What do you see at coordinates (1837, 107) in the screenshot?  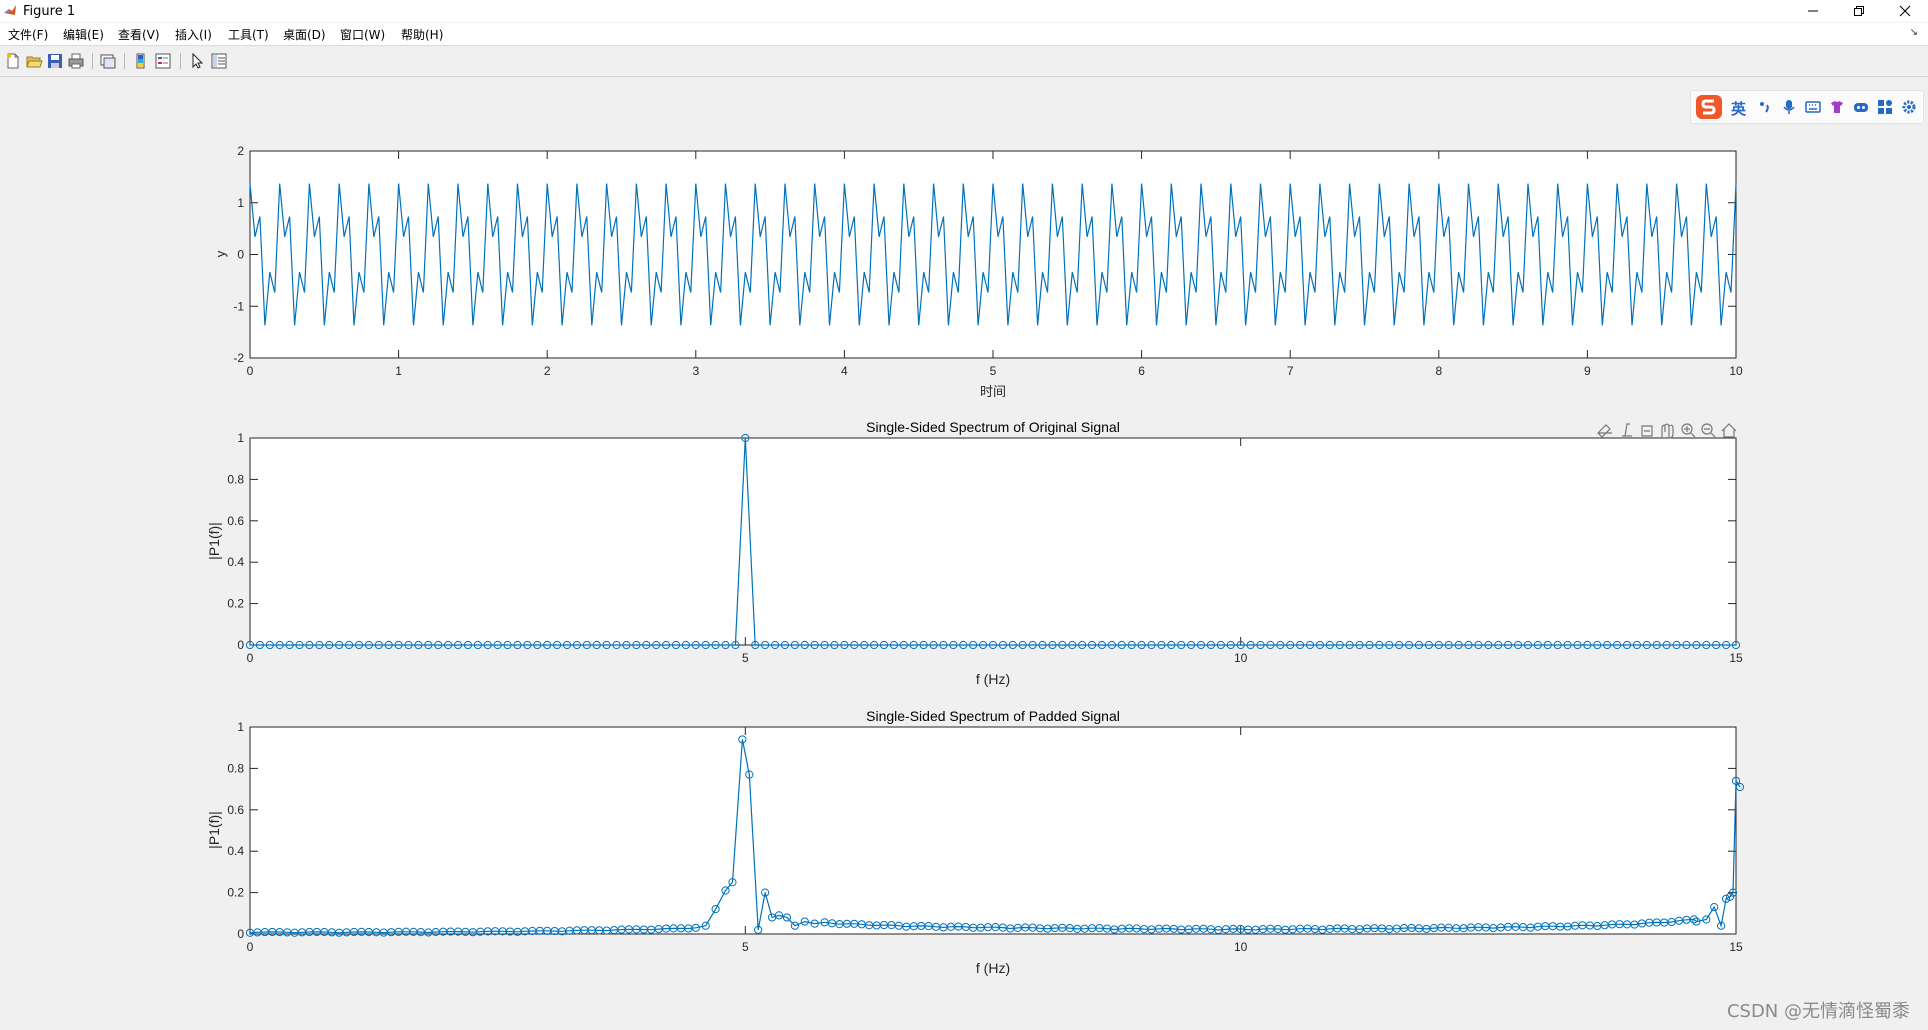 I see `skin-icon` at bounding box center [1837, 107].